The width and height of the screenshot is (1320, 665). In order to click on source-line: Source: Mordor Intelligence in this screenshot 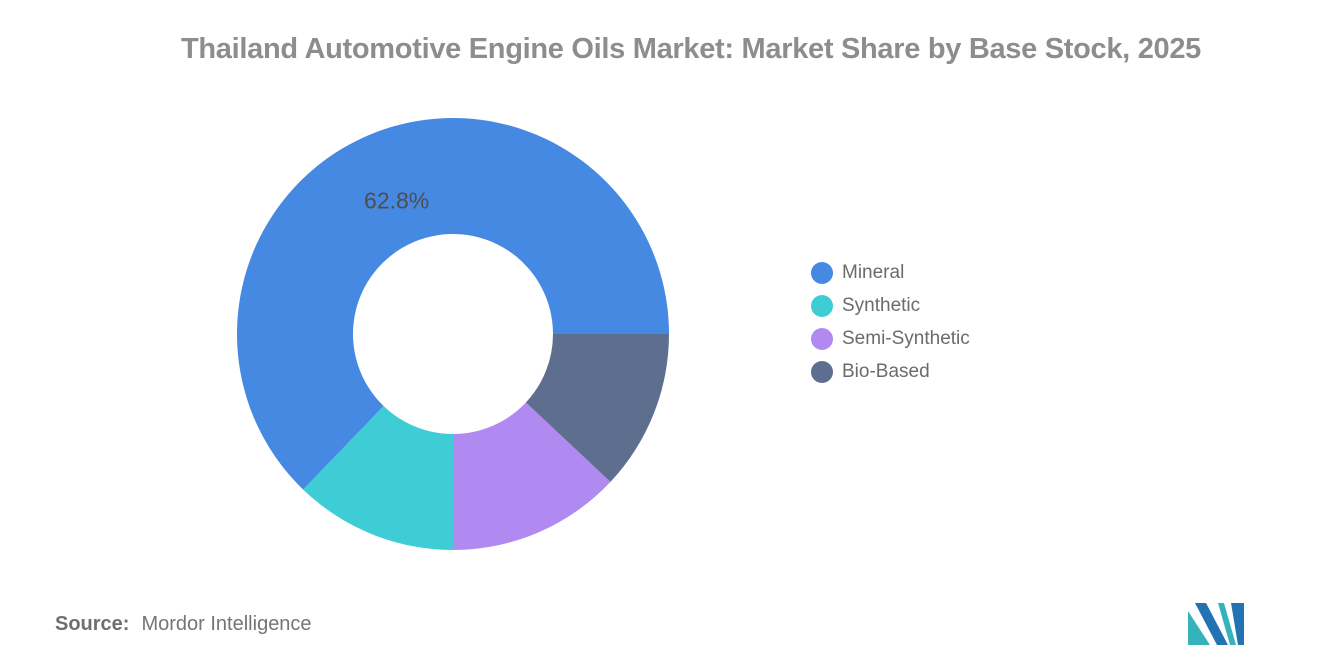, I will do `click(183, 624)`.